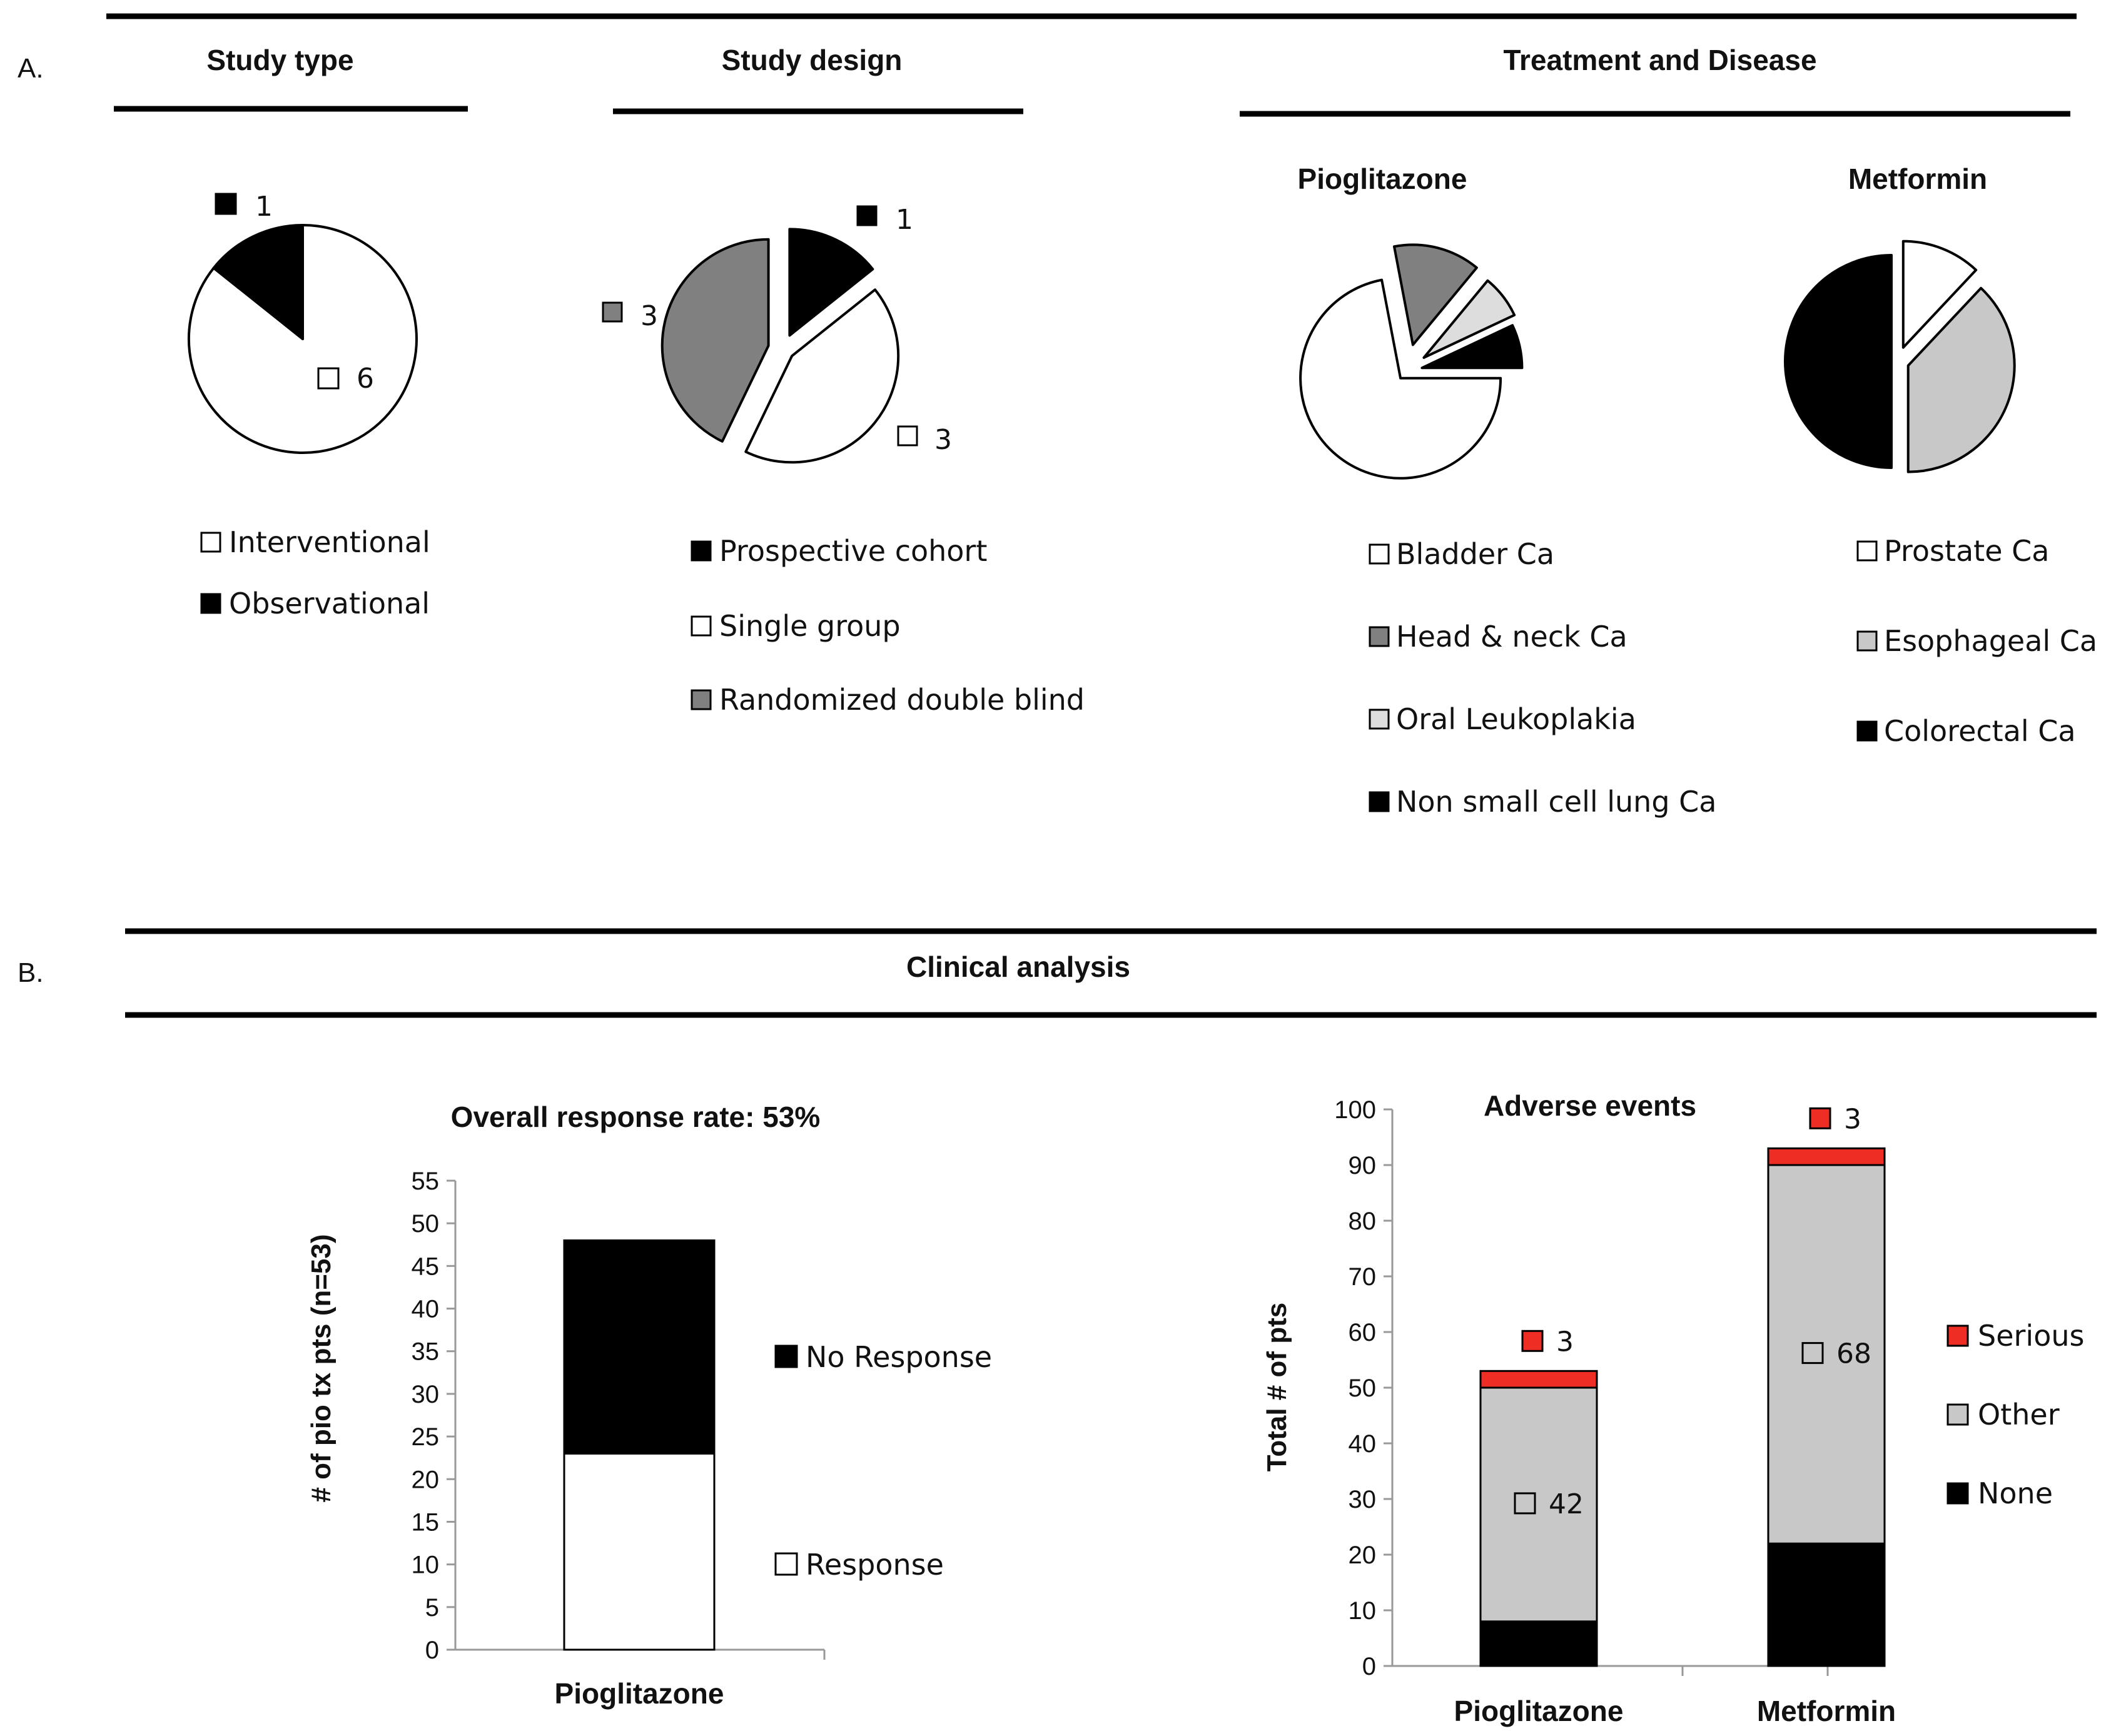 The height and width of the screenshot is (1736, 2121). I want to click on legend-swatch-colorectal, so click(1867, 731).